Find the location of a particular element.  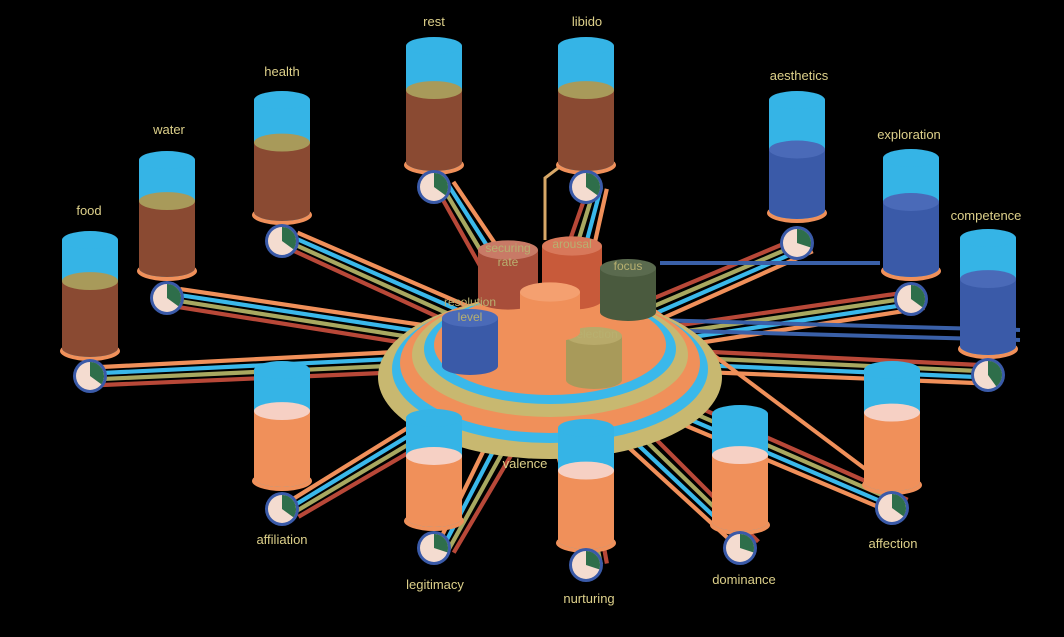

tank-legitimacy-liquid is located at coordinates (434, 491).